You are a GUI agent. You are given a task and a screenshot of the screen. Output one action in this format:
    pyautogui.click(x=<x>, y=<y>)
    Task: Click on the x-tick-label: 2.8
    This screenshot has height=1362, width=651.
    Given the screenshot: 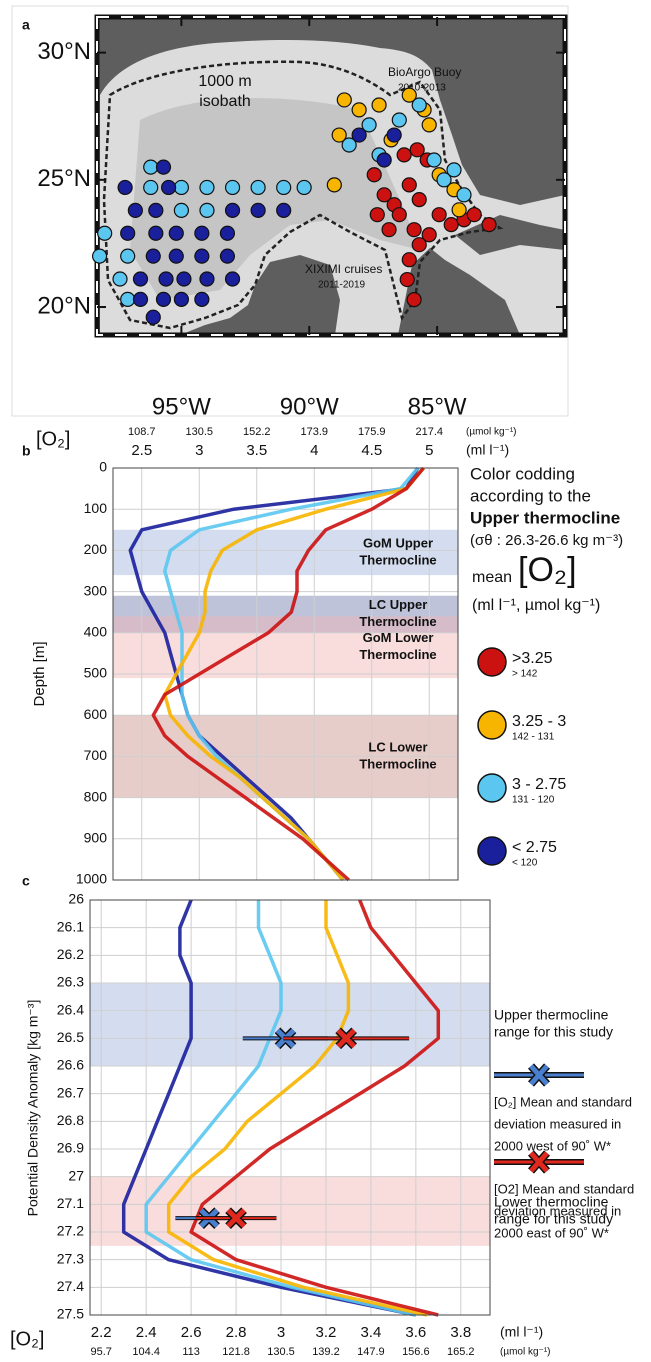 What is the action you would take?
    pyautogui.click(x=236, y=1332)
    